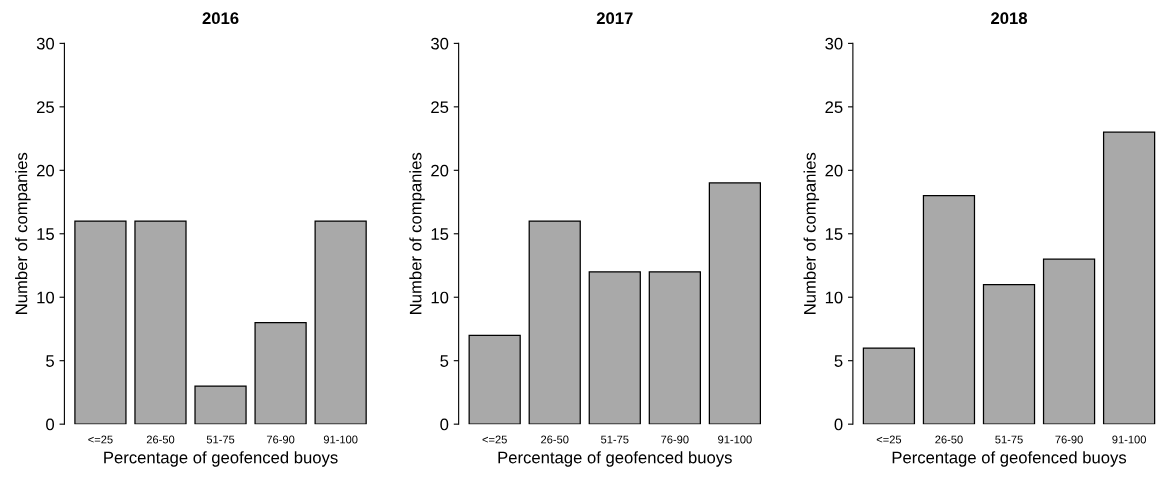  Describe the element at coordinates (220, 18) in the screenshot. I see `chart-title: 2016` at that location.